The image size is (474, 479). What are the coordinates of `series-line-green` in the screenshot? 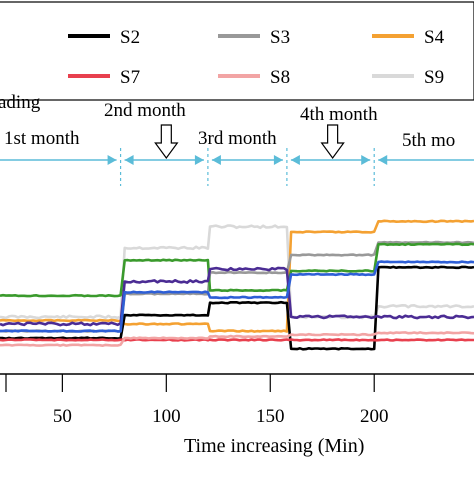 It's located at (237, 270).